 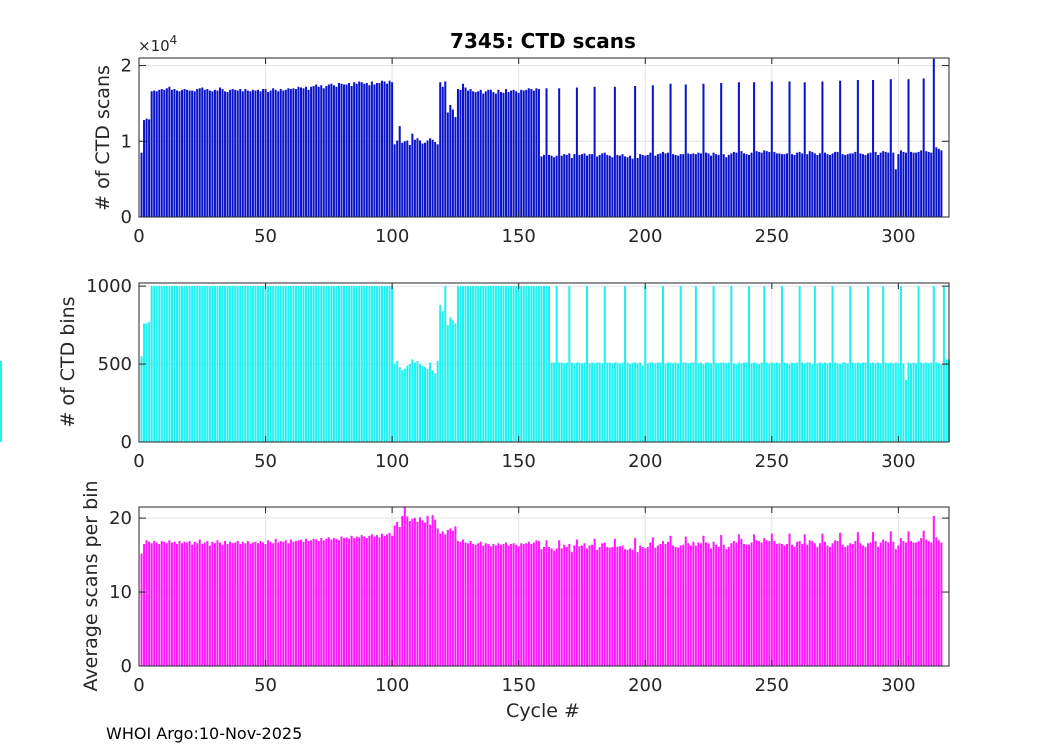 I want to click on x-tick-label: 150, so click(x=519, y=461).